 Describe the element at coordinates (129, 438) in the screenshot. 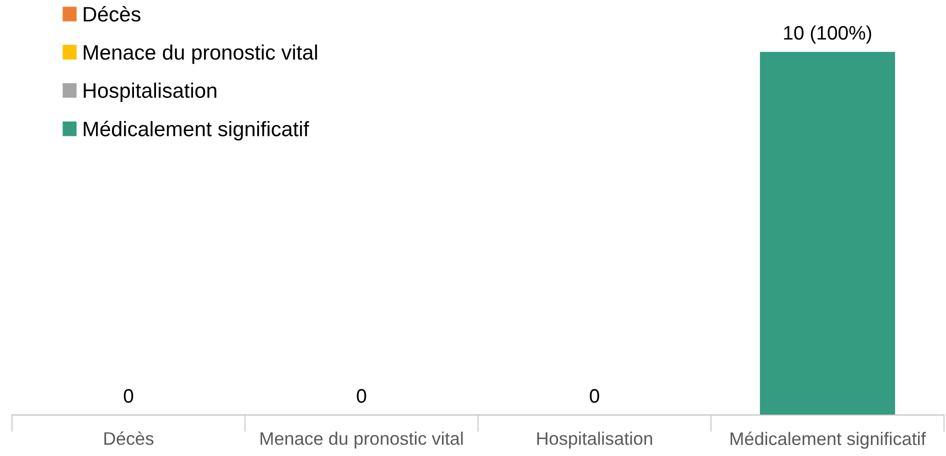

I see `x-tick-label: Décès` at that location.